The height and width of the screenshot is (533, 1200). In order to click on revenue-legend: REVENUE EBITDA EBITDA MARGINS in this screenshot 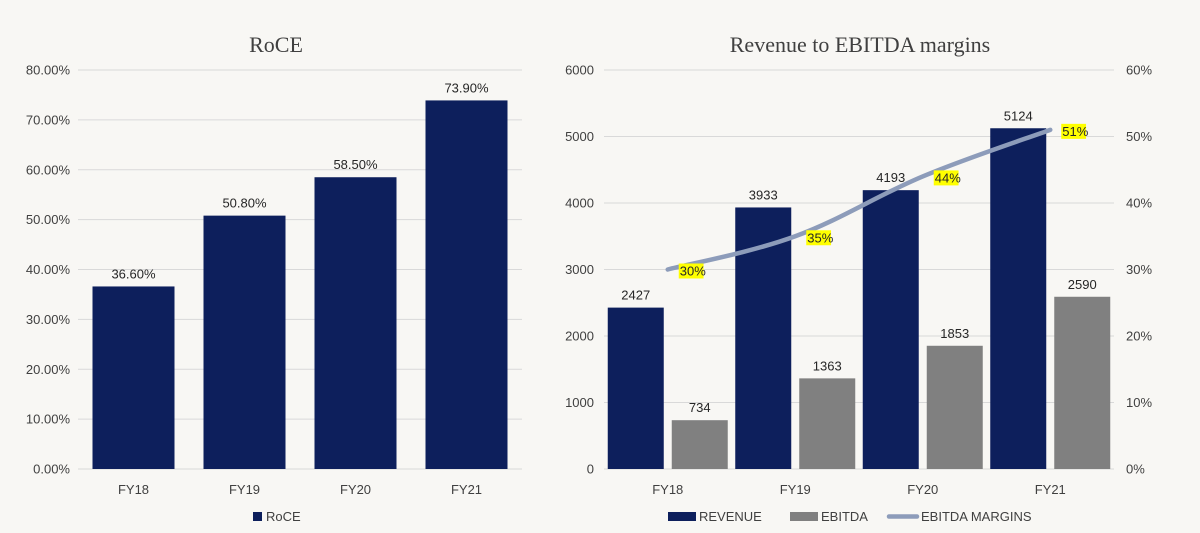, I will do `click(850, 516)`.